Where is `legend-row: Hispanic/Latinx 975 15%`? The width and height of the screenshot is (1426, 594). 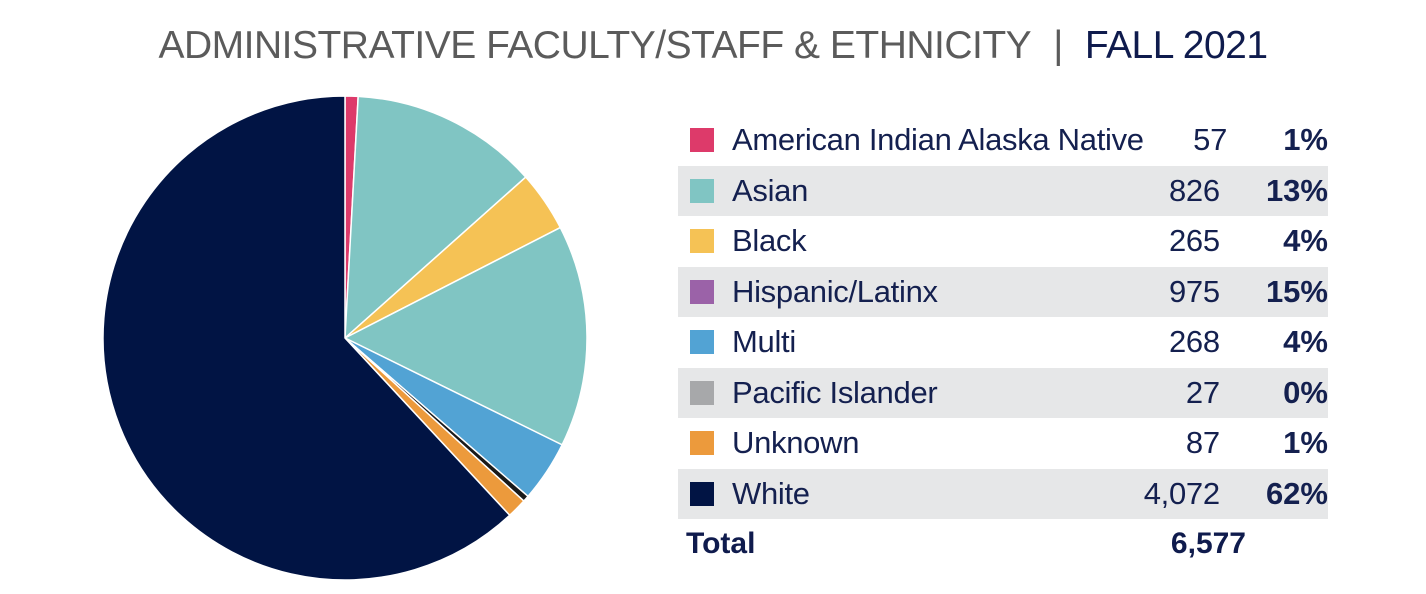 legend-row: Hispanic/Latinx 975 15% is located at coordinates (1003, 291).